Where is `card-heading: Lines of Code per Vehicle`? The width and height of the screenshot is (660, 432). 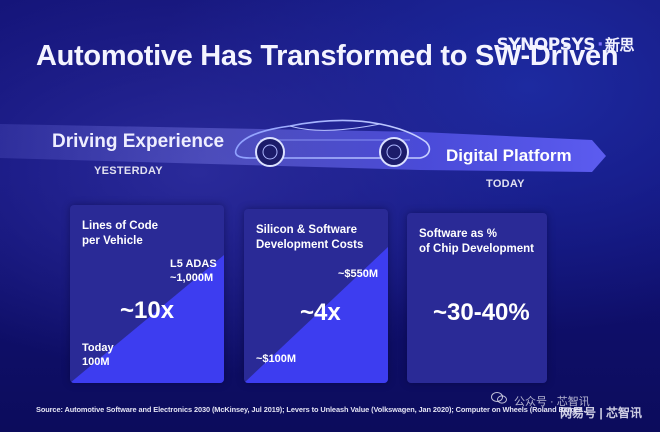
card-heading: Lines of Code per Vehicle is located at coordinates (120, 233).